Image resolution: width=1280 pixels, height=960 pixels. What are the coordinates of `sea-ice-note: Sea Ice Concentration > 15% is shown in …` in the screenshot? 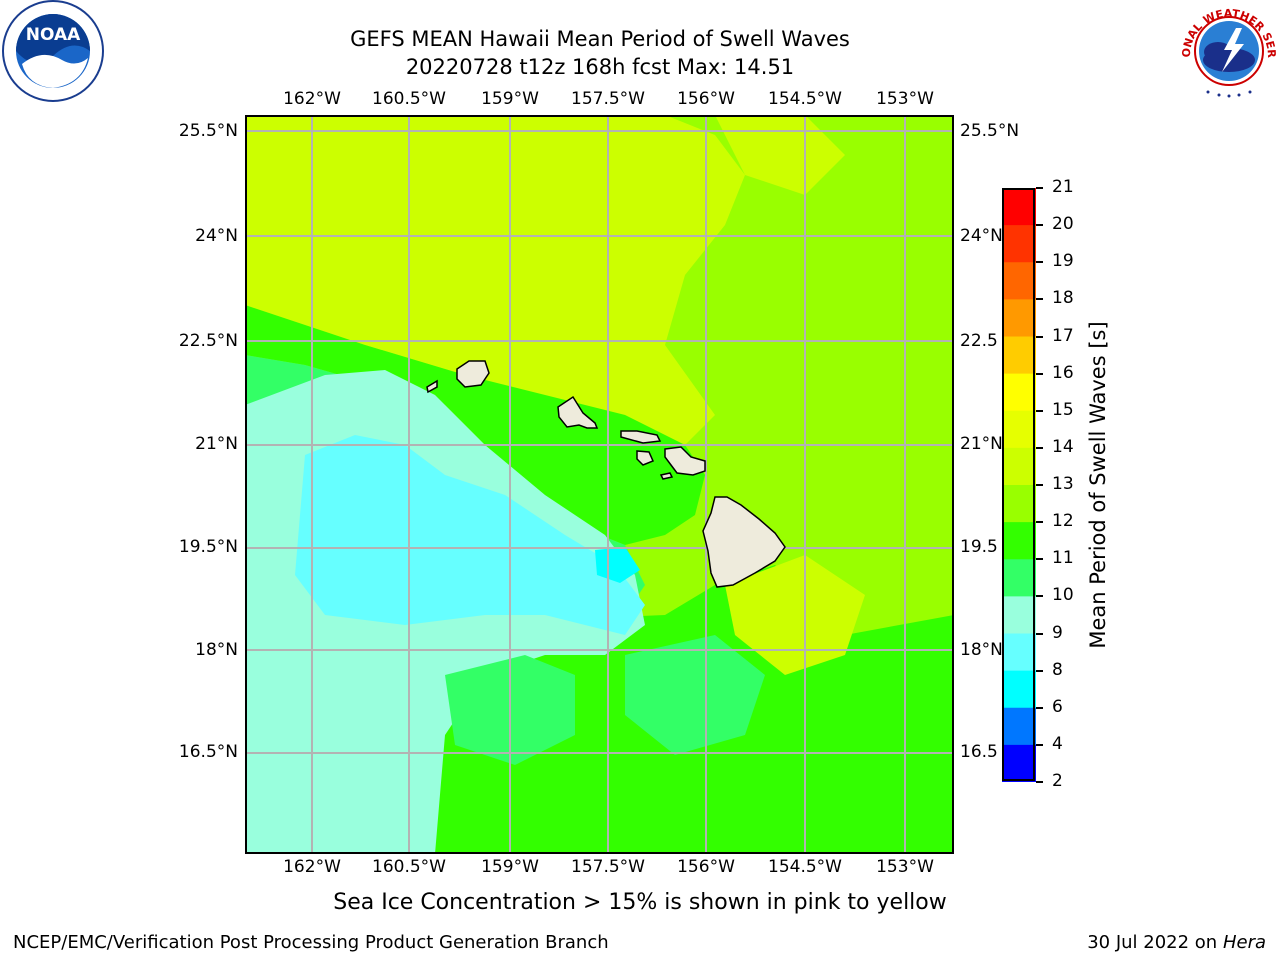 It's located at (640, 902).